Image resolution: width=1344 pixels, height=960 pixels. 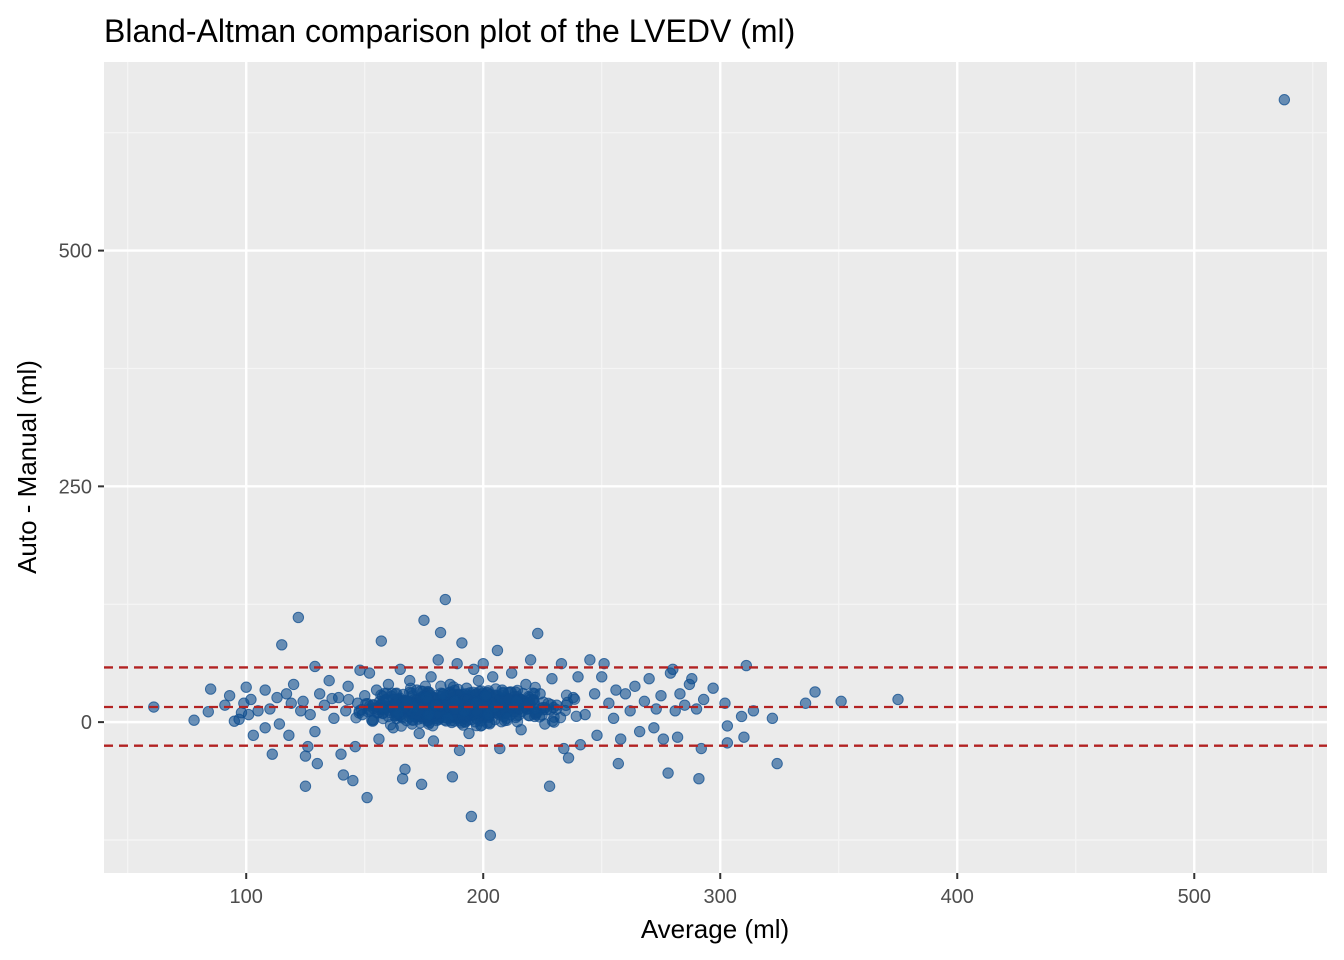 What do you see at coordinates (86, 723) in the screenshot?
I see `y-tick-label: 0` at bounding box center [86, 723].